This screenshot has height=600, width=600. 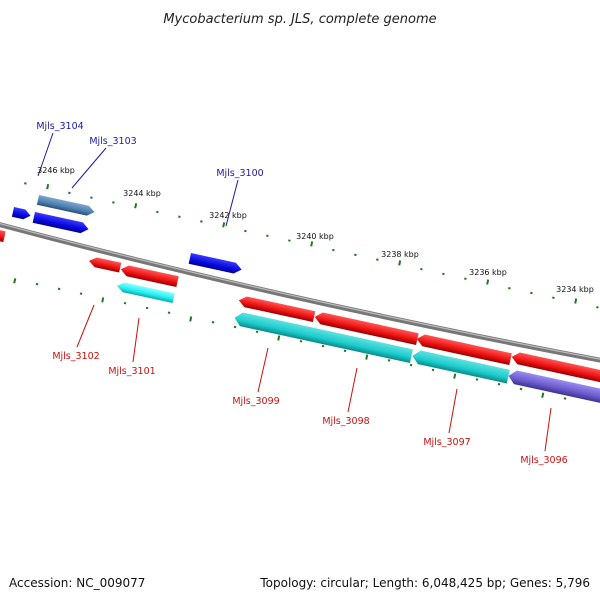 I want to click on gene-label-mjls-3096: Mjls_3096, so click(x=543, y=460).